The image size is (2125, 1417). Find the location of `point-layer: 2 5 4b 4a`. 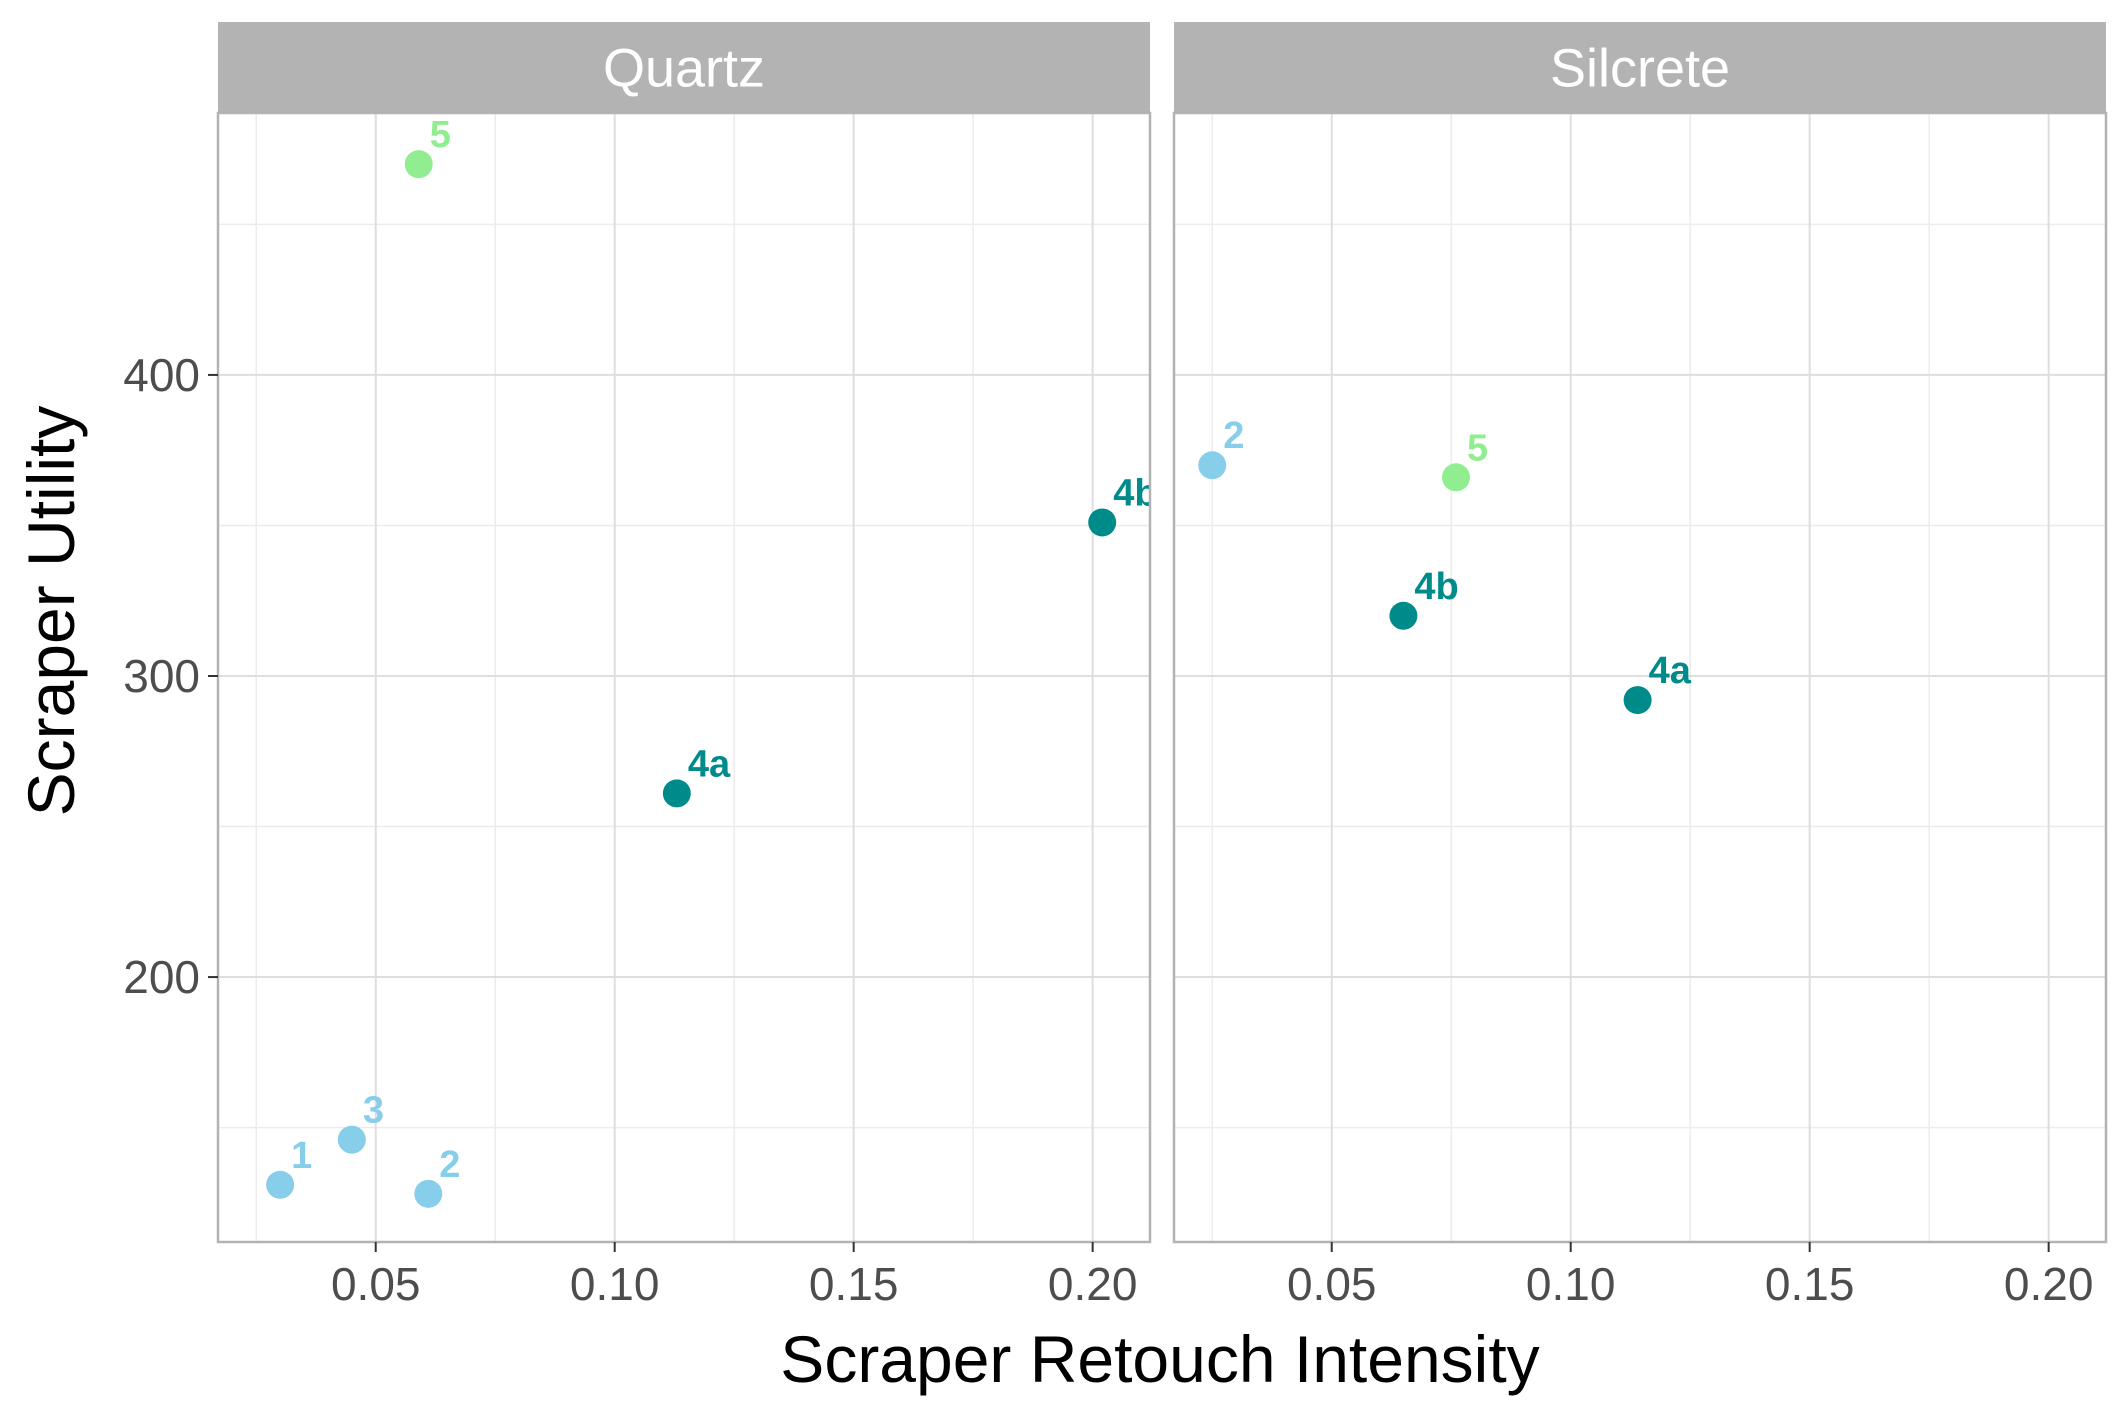

point-layer: 2 5 4b 4a is located at coordinates (1445, 565).